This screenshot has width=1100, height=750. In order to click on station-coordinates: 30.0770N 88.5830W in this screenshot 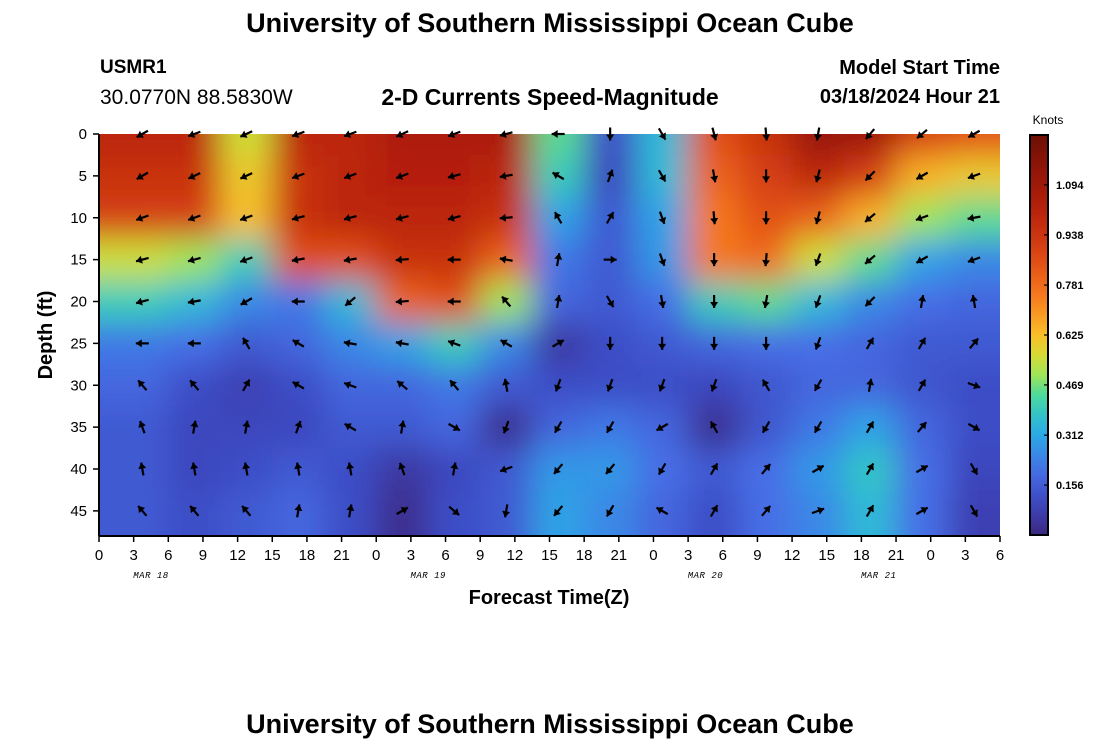, I will do `click(196, 97)`.